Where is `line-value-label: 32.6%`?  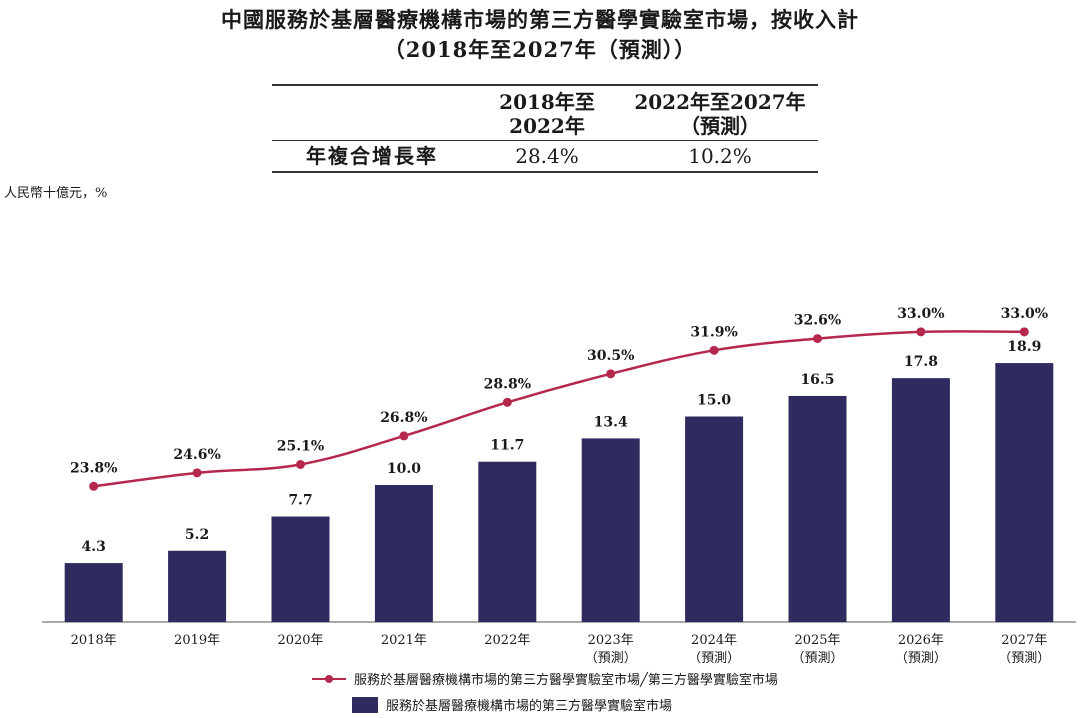 line-value-label: 32.6% is located at coordinates (817, 321).